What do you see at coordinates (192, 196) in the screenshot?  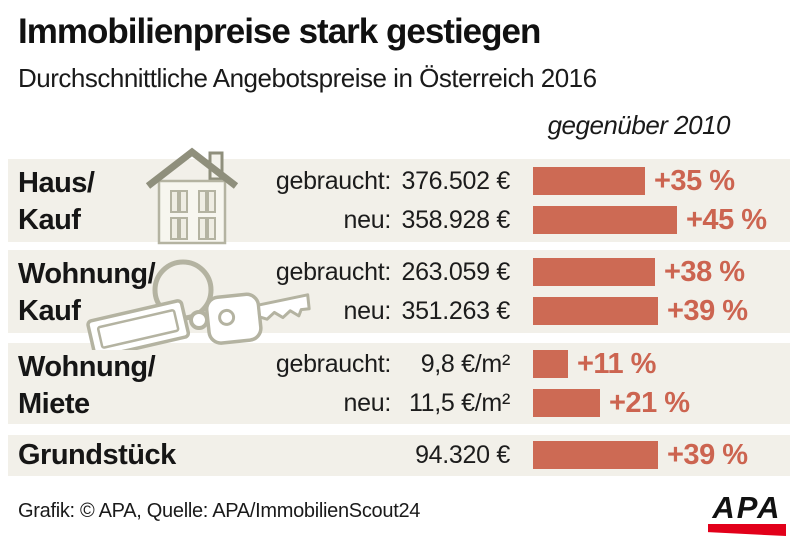 I see `house-icon` at bounding box center [192, 196].